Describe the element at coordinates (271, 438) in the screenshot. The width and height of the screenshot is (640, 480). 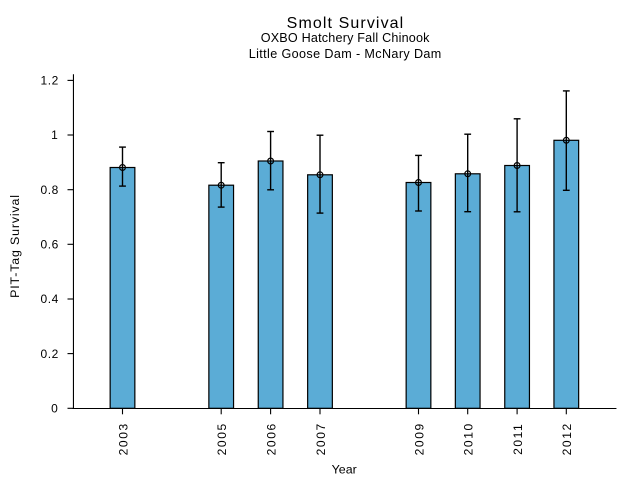
I see `svg-text: 2006` at that location.